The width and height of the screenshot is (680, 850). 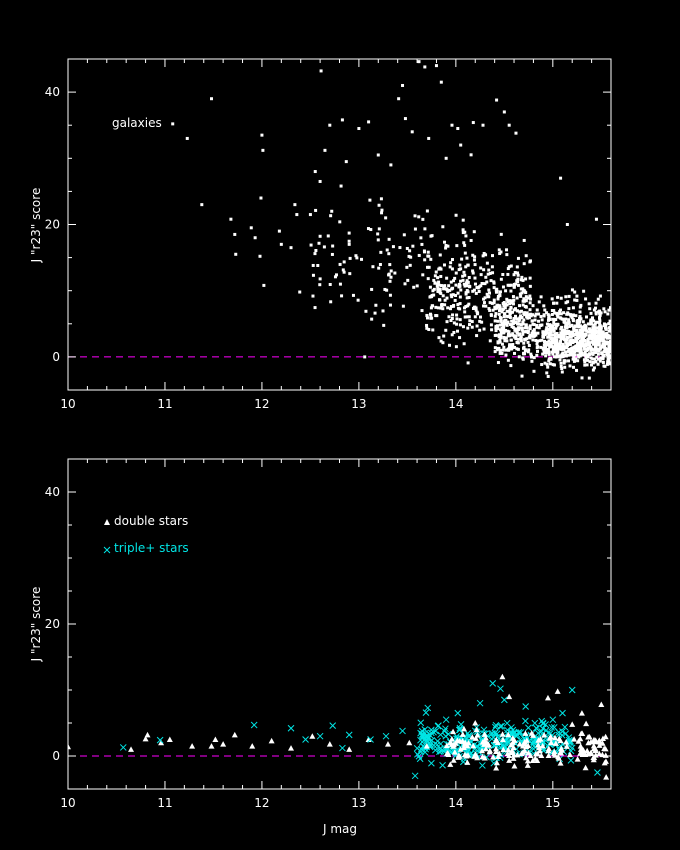 I want to click on legend-marker-triple-stars, so click(x=107, y=550).